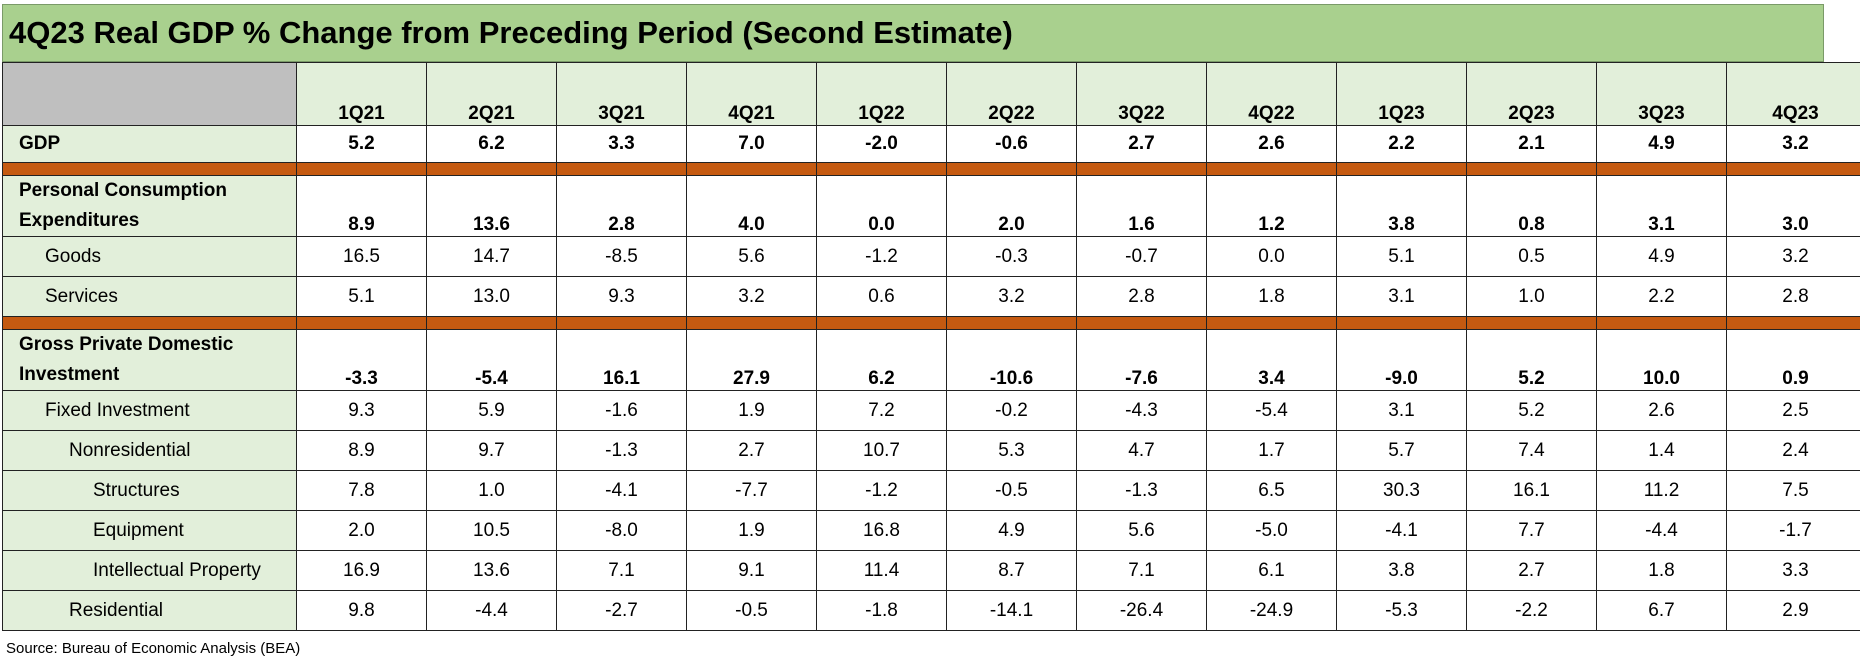 This screenshot has height=668, width=1860. What do you see at coordinates (621, 360) in the screenshot?
I see `value-cell: 16.1` at bounding box center [621, 360].